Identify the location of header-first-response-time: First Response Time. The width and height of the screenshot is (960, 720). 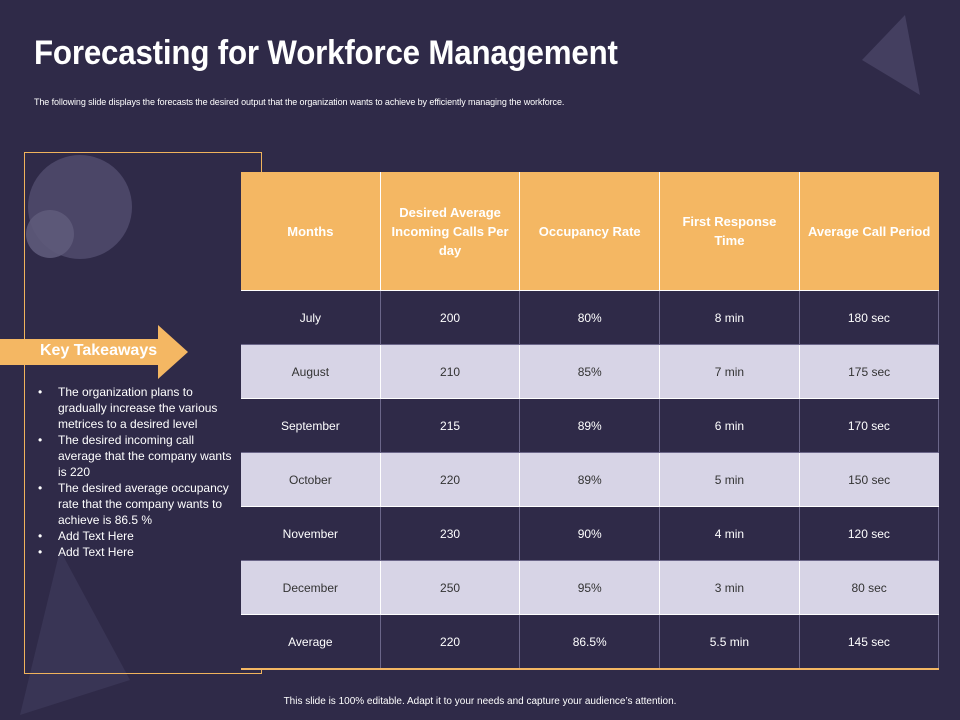
(729, 231).